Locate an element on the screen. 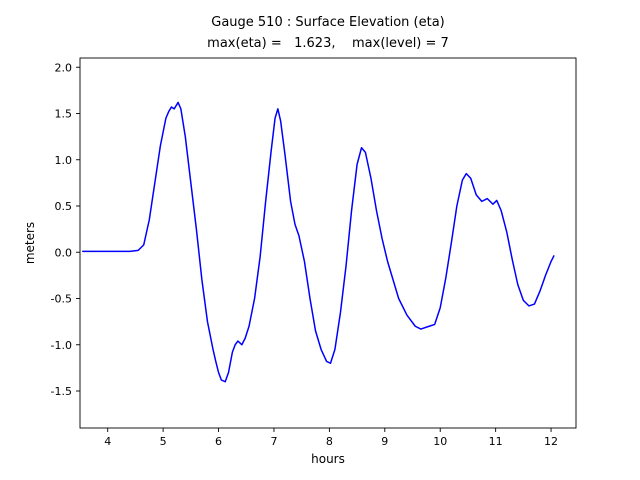 The image size is (640, 480). x-tick-label: 10 is located at coordinates (440, 441).